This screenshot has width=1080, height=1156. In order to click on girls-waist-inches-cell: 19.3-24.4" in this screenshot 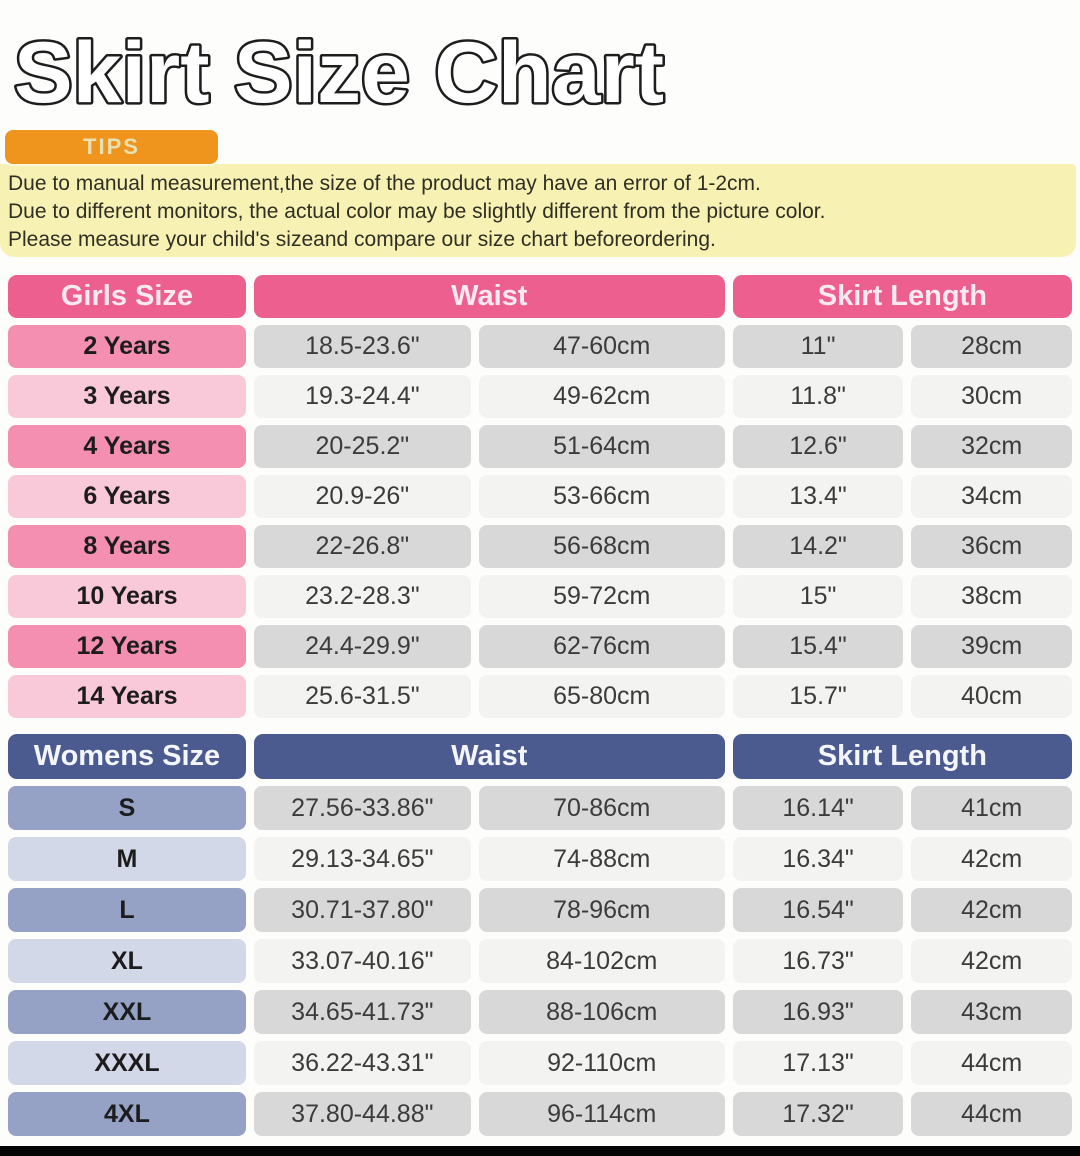, I will do `click(362, 396)`.